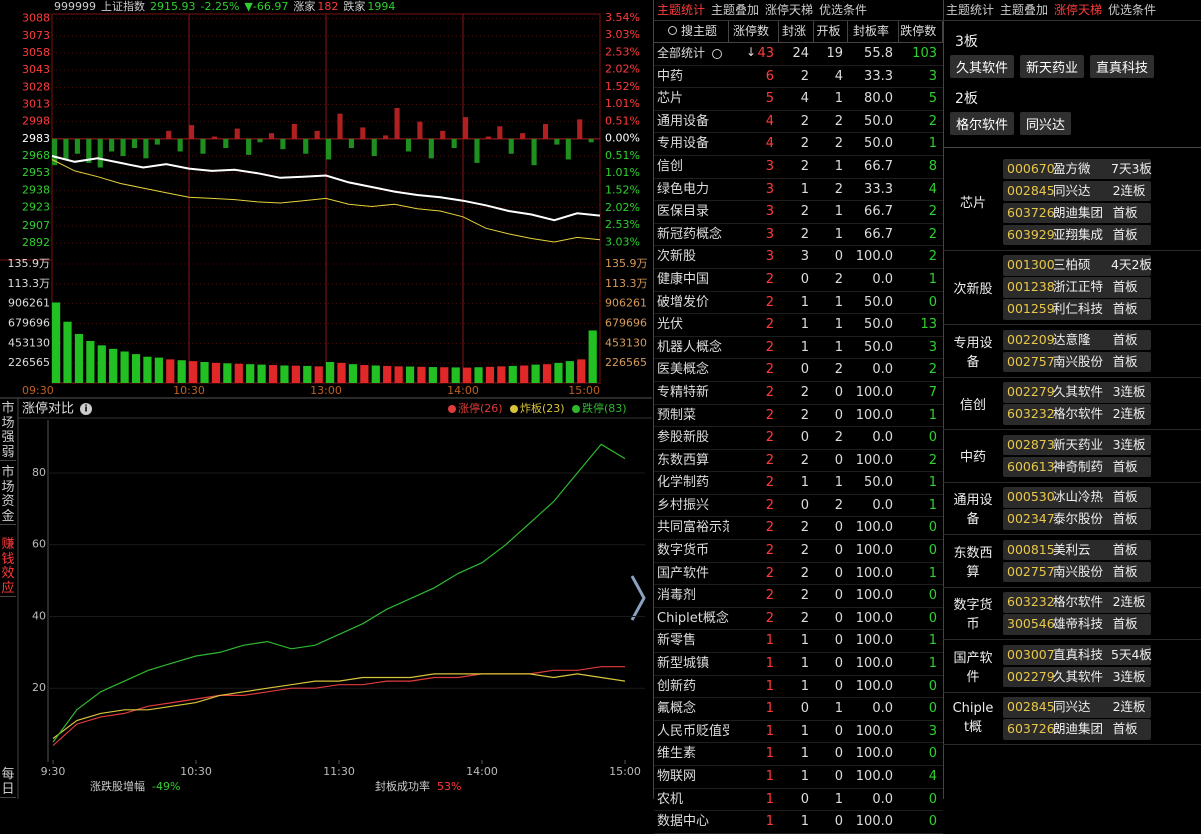 The height and width of the screenshot is (834, 1201). I want to click on table-row: 共同富裕示范区 2 2 0 100.0 0, so click(798, 529).